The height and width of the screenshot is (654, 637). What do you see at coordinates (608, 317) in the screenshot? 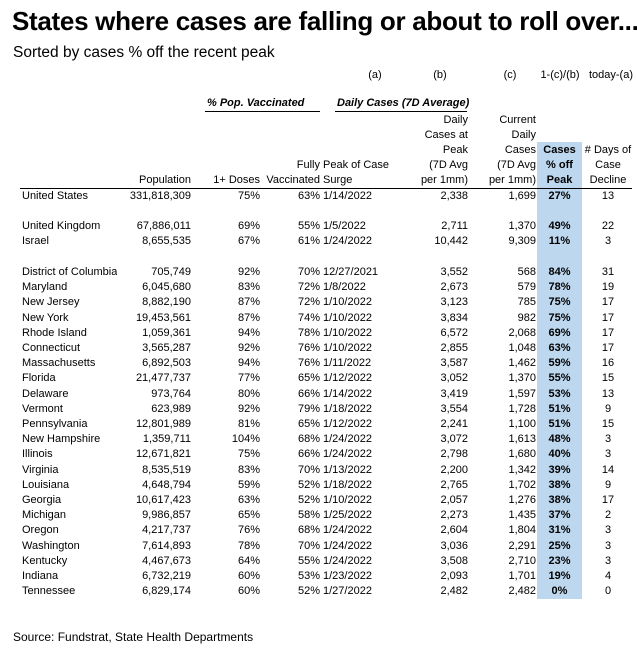
I see `table-cell: 17` at bounding box center [608, 317].